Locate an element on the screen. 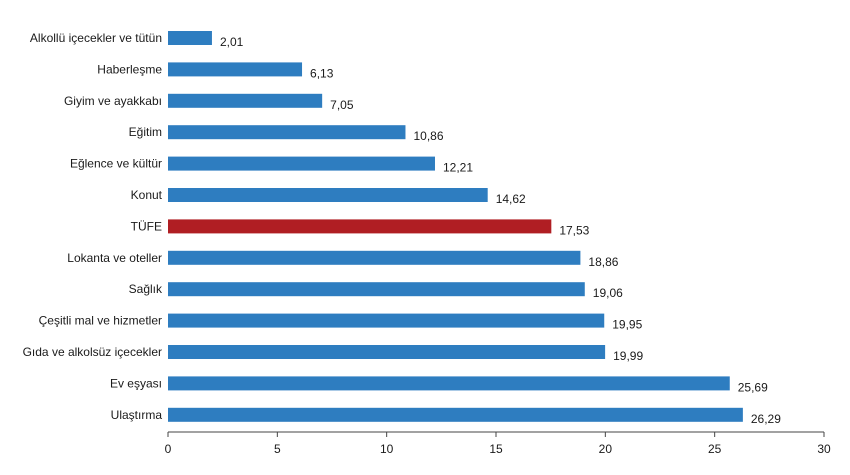 The width and height of the screenshot is (850, 475). category-label: TÜFE is located at coordinates (146, 226).